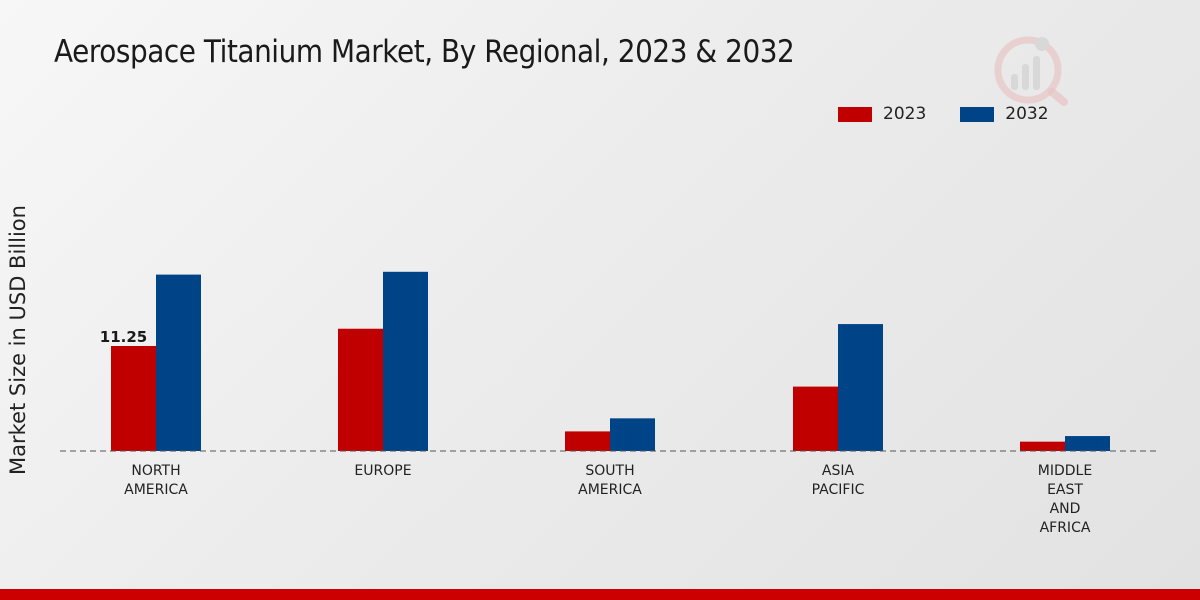 Image resolution: width=1200 pixels, height=600 pixels. I want to click on legend-item-2032: 2032, so click(1004, 114).